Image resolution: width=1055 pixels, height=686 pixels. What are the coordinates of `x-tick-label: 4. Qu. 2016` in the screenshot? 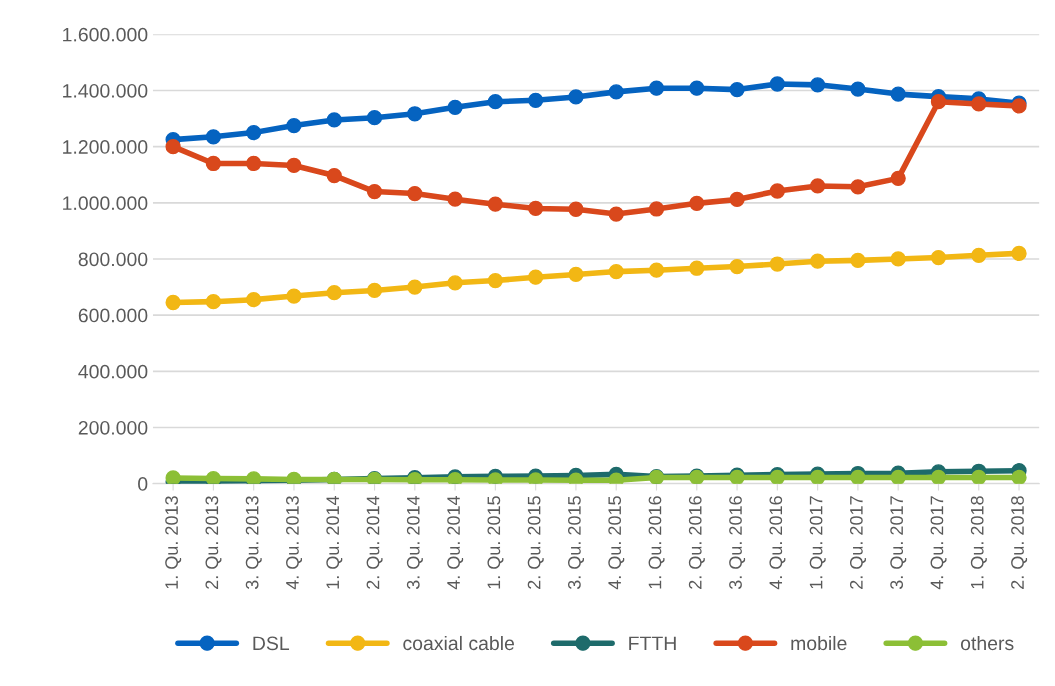 It's located at (777, 543).